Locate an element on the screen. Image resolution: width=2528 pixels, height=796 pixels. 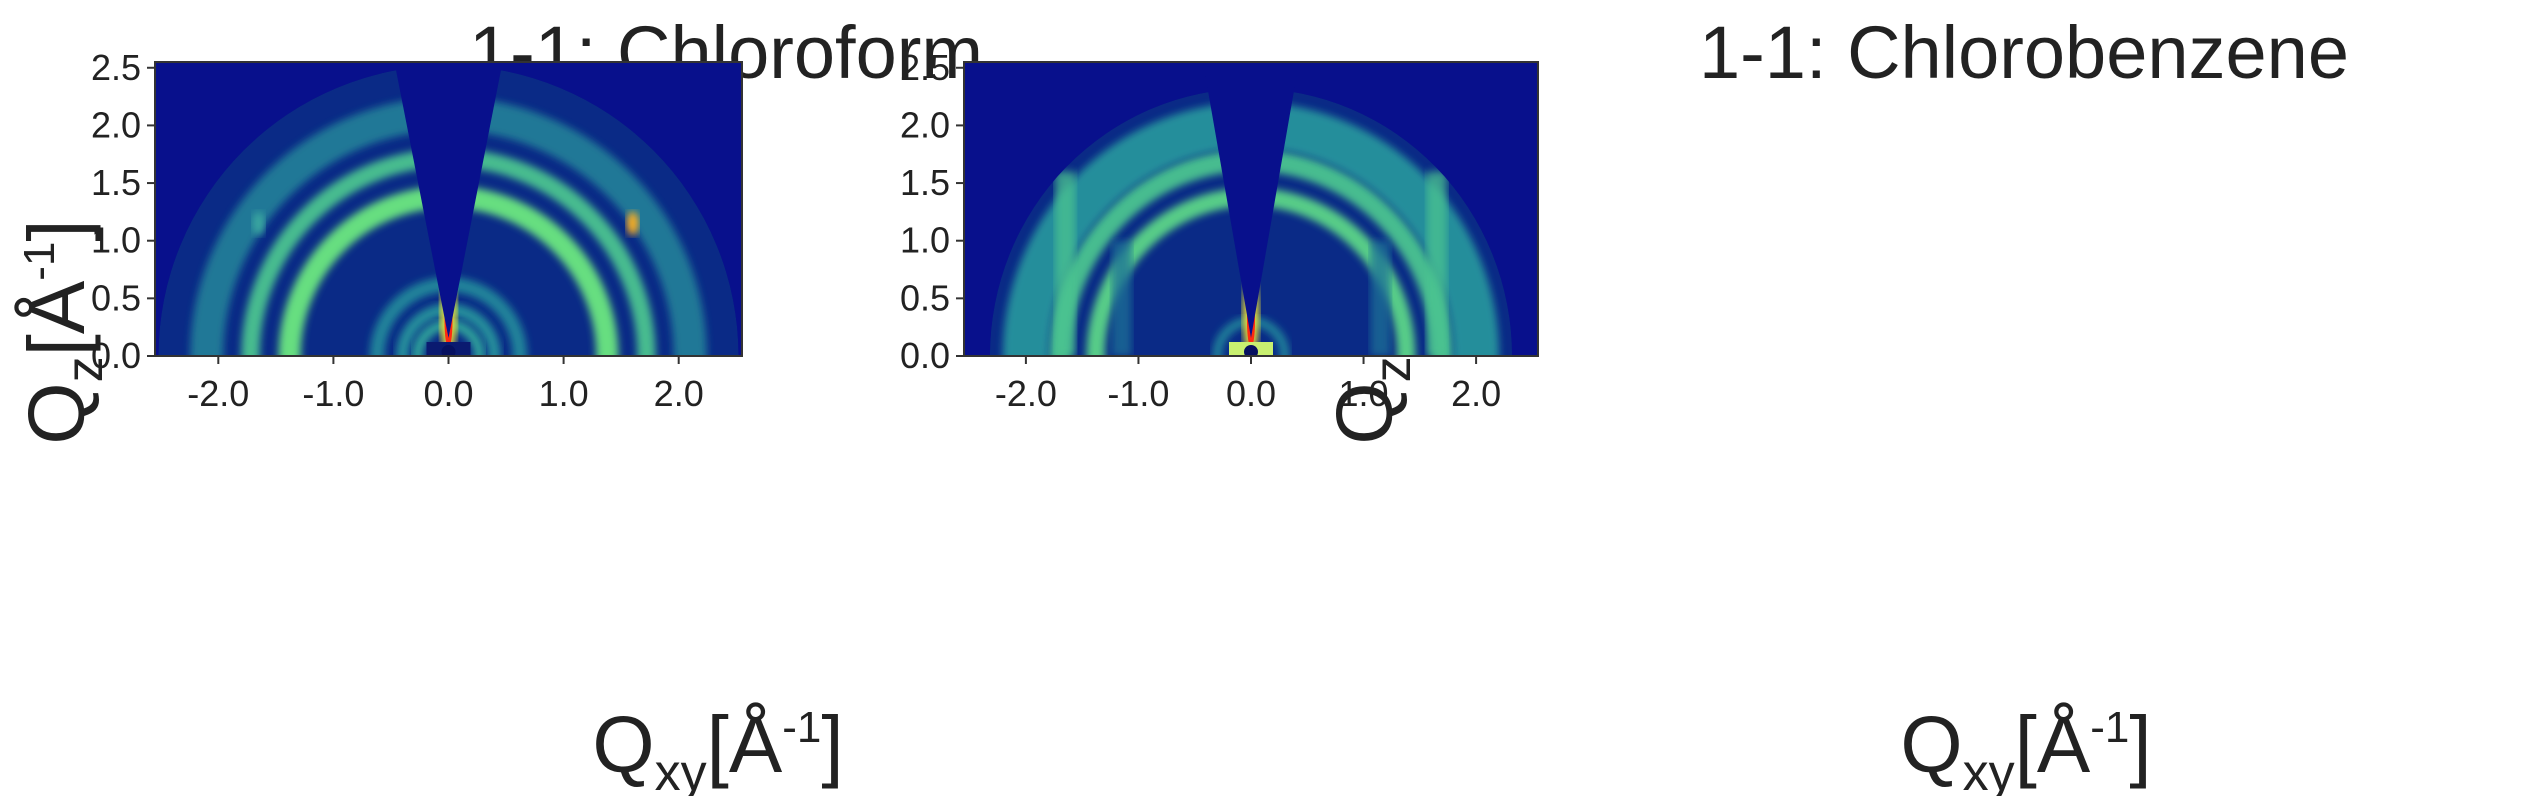
svg-text: Qz[Å-1] is located at coordinates (63, 331).